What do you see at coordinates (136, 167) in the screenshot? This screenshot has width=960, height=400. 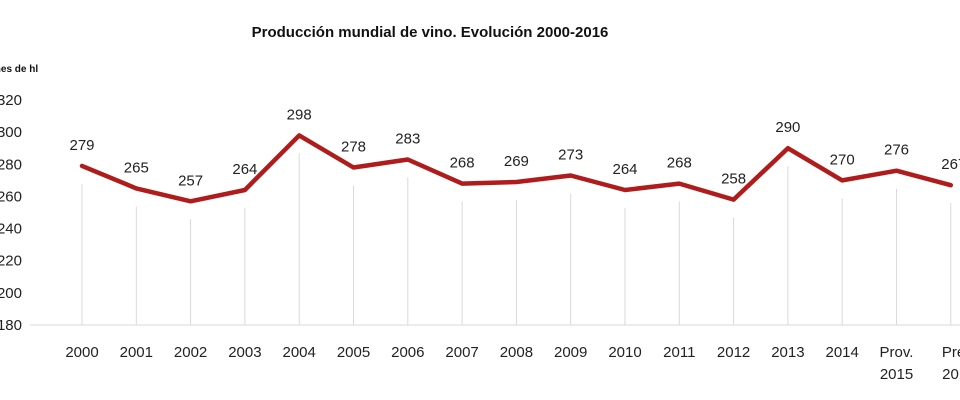 I see `data-label: 265` at bounding box center [136, 167].